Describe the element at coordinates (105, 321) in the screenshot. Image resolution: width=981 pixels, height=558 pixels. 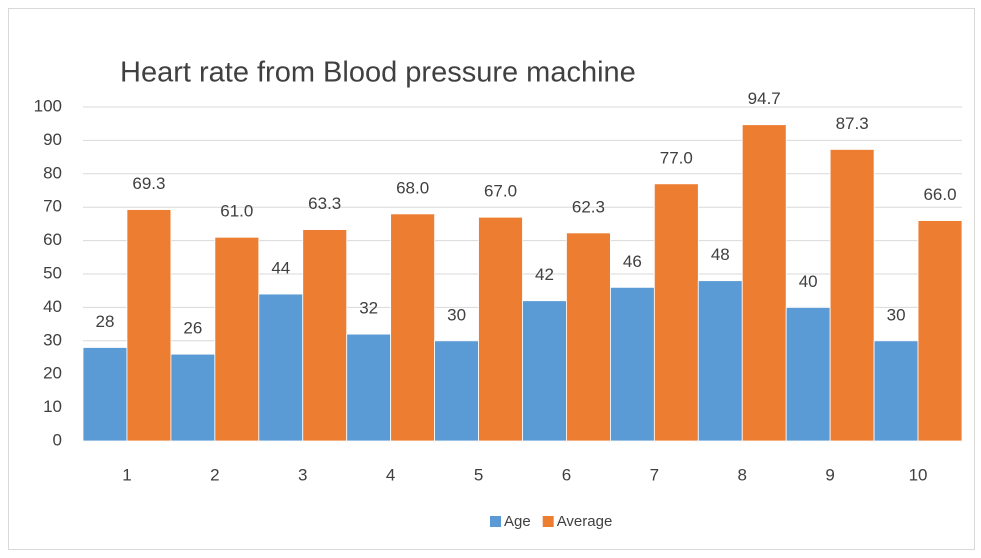
I see `value-label: 28` at that location.